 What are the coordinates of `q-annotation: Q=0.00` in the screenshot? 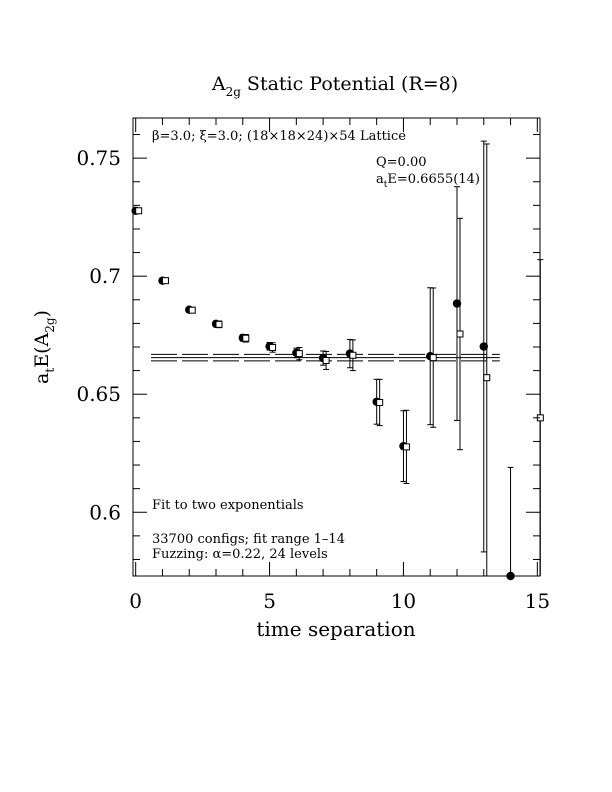 It's located at (401, 162).